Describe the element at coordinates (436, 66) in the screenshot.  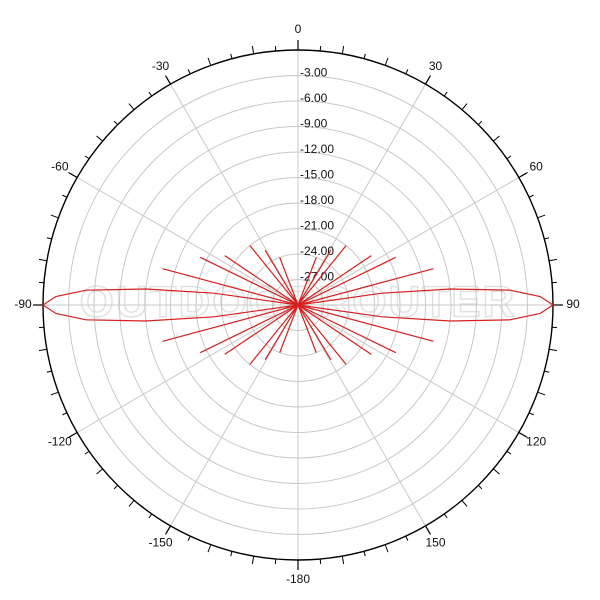
I see `theta-tick-label: 30` at that location.